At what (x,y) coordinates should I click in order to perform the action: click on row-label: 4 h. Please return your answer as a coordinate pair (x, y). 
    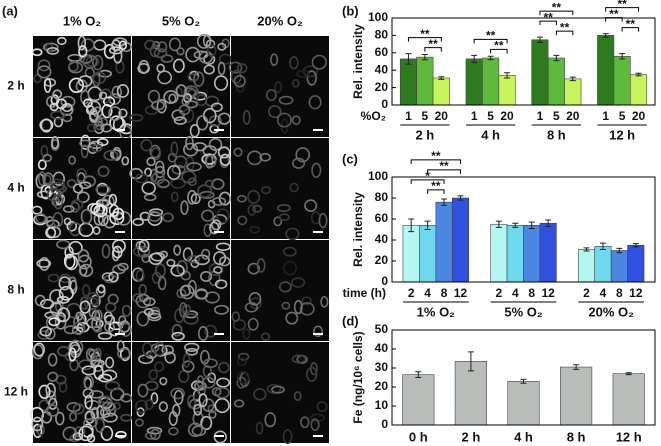
    Looking at the image, I should click on (15, 188).